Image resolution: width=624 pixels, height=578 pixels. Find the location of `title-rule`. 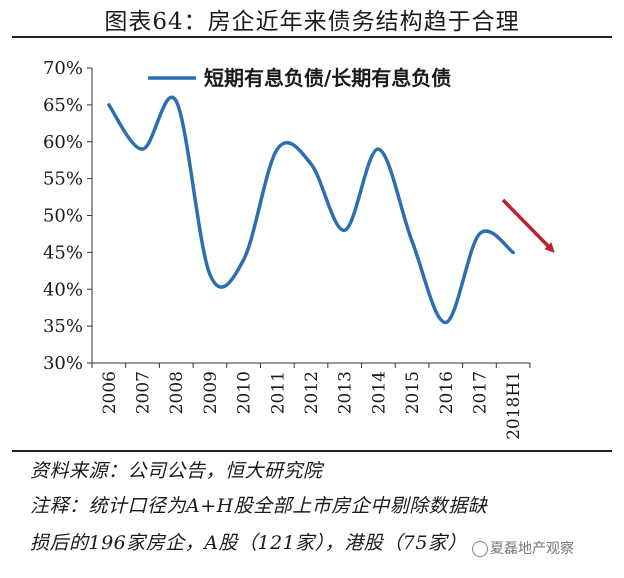

title-rule is located at coordinates (312, 37).